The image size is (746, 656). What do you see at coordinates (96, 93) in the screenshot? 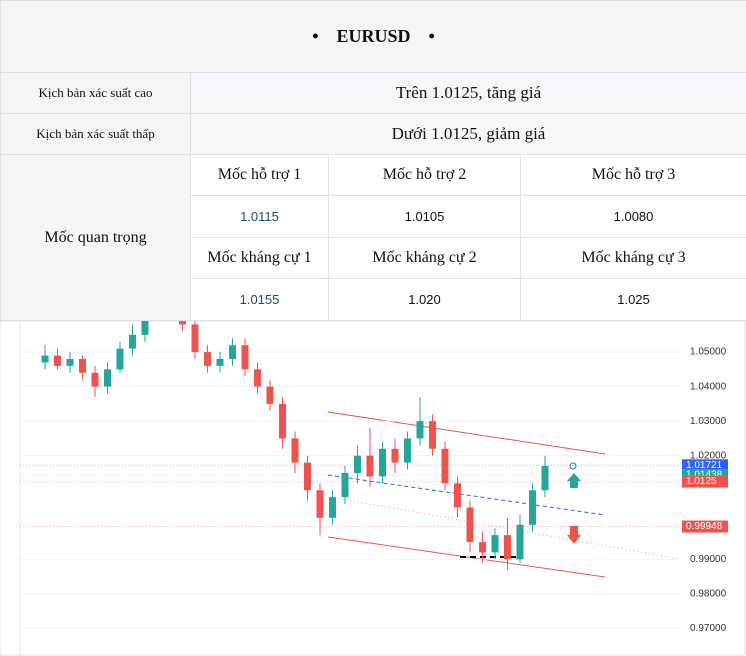
I see `scenario-label: Kịch bản xác suất cao` at bounding box center [96, 93].